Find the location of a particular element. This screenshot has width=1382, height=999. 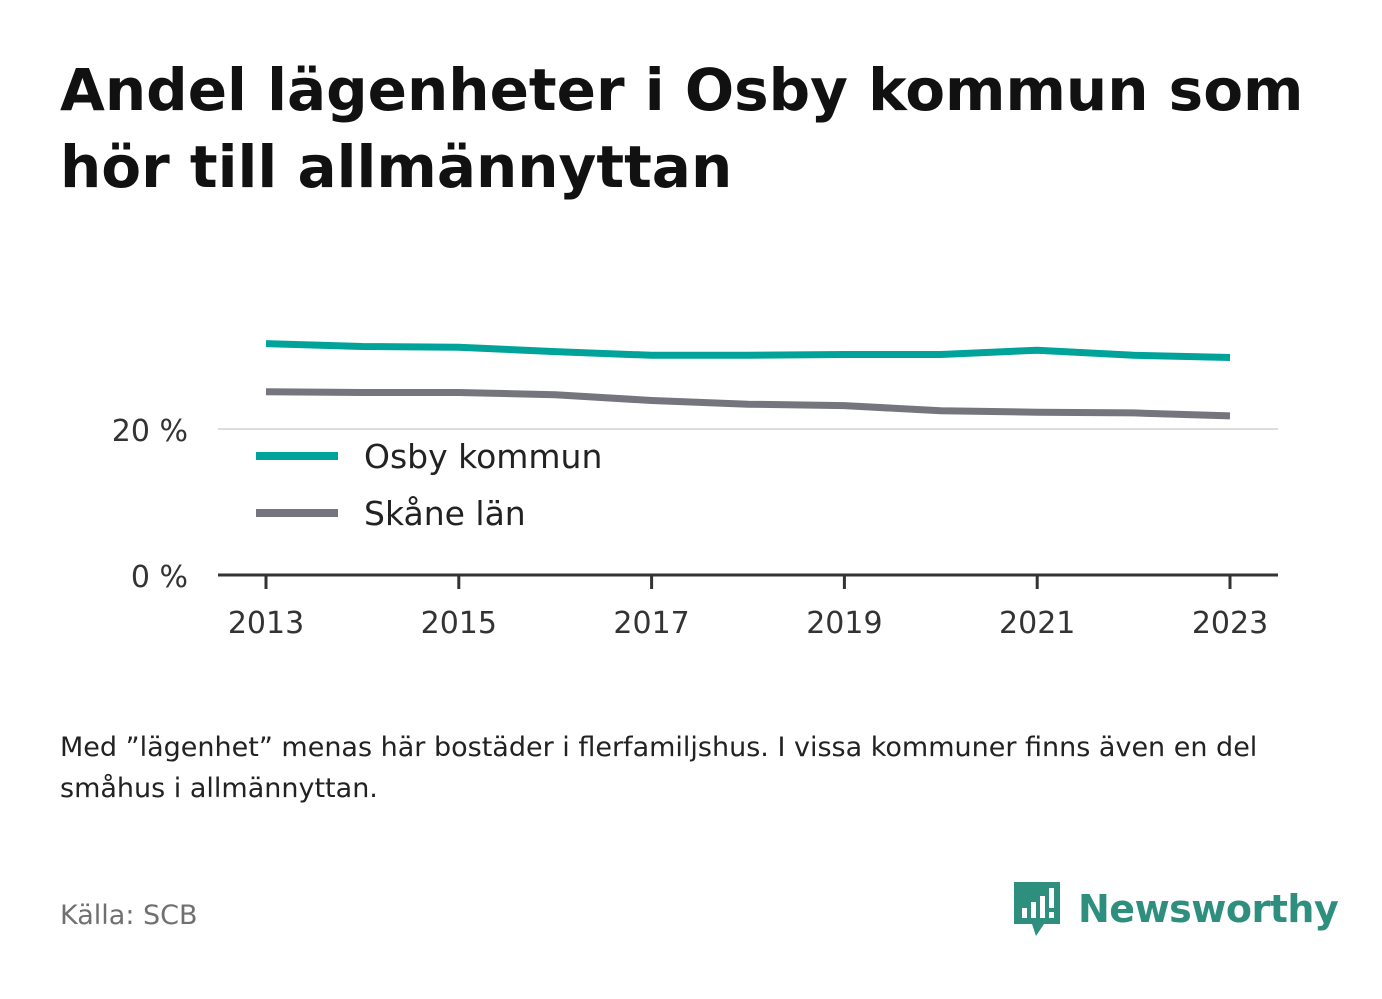

legend-background is located at coordinates (440, 490).